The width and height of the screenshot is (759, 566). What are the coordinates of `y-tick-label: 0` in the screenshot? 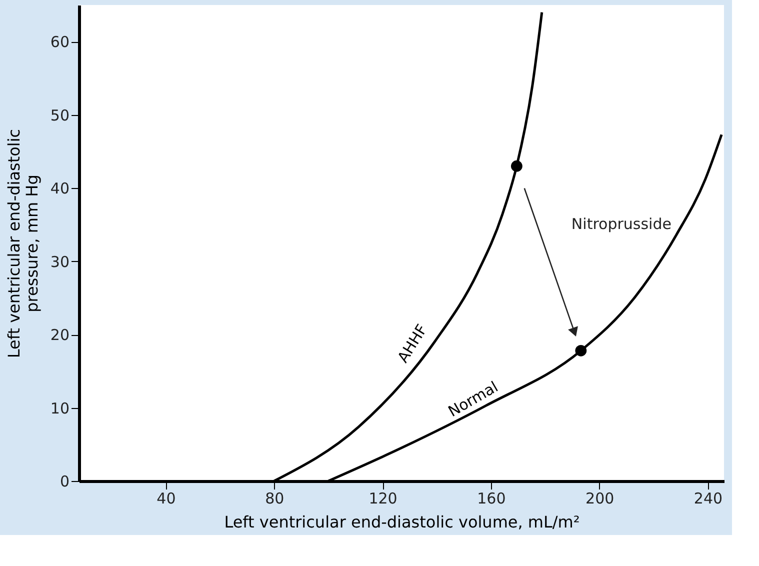 It's located at (65, 481).